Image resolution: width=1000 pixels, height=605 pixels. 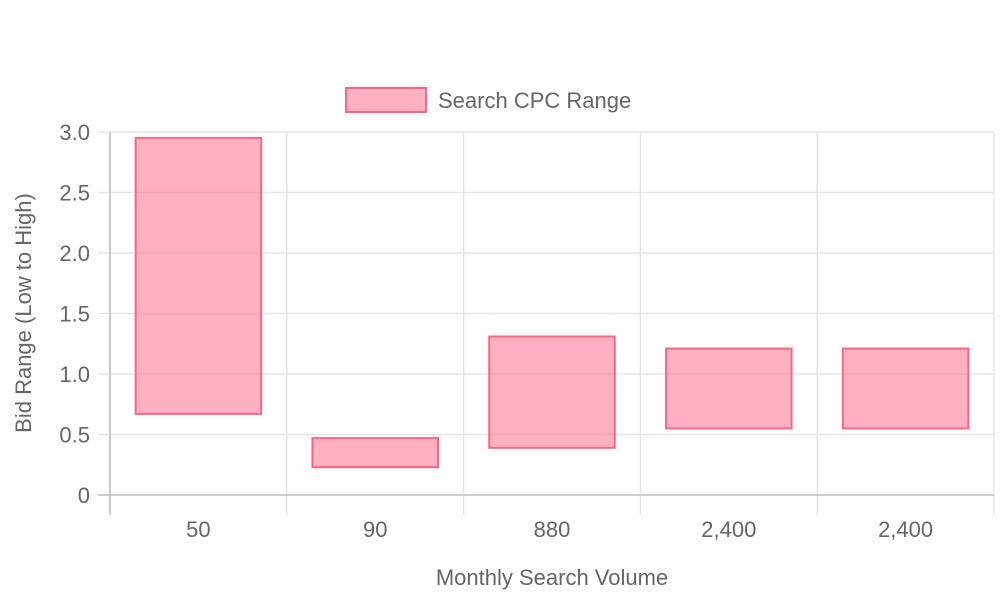 I want to click on x-axis-title: Monthly Search Volume, so click(x=552, y=577).